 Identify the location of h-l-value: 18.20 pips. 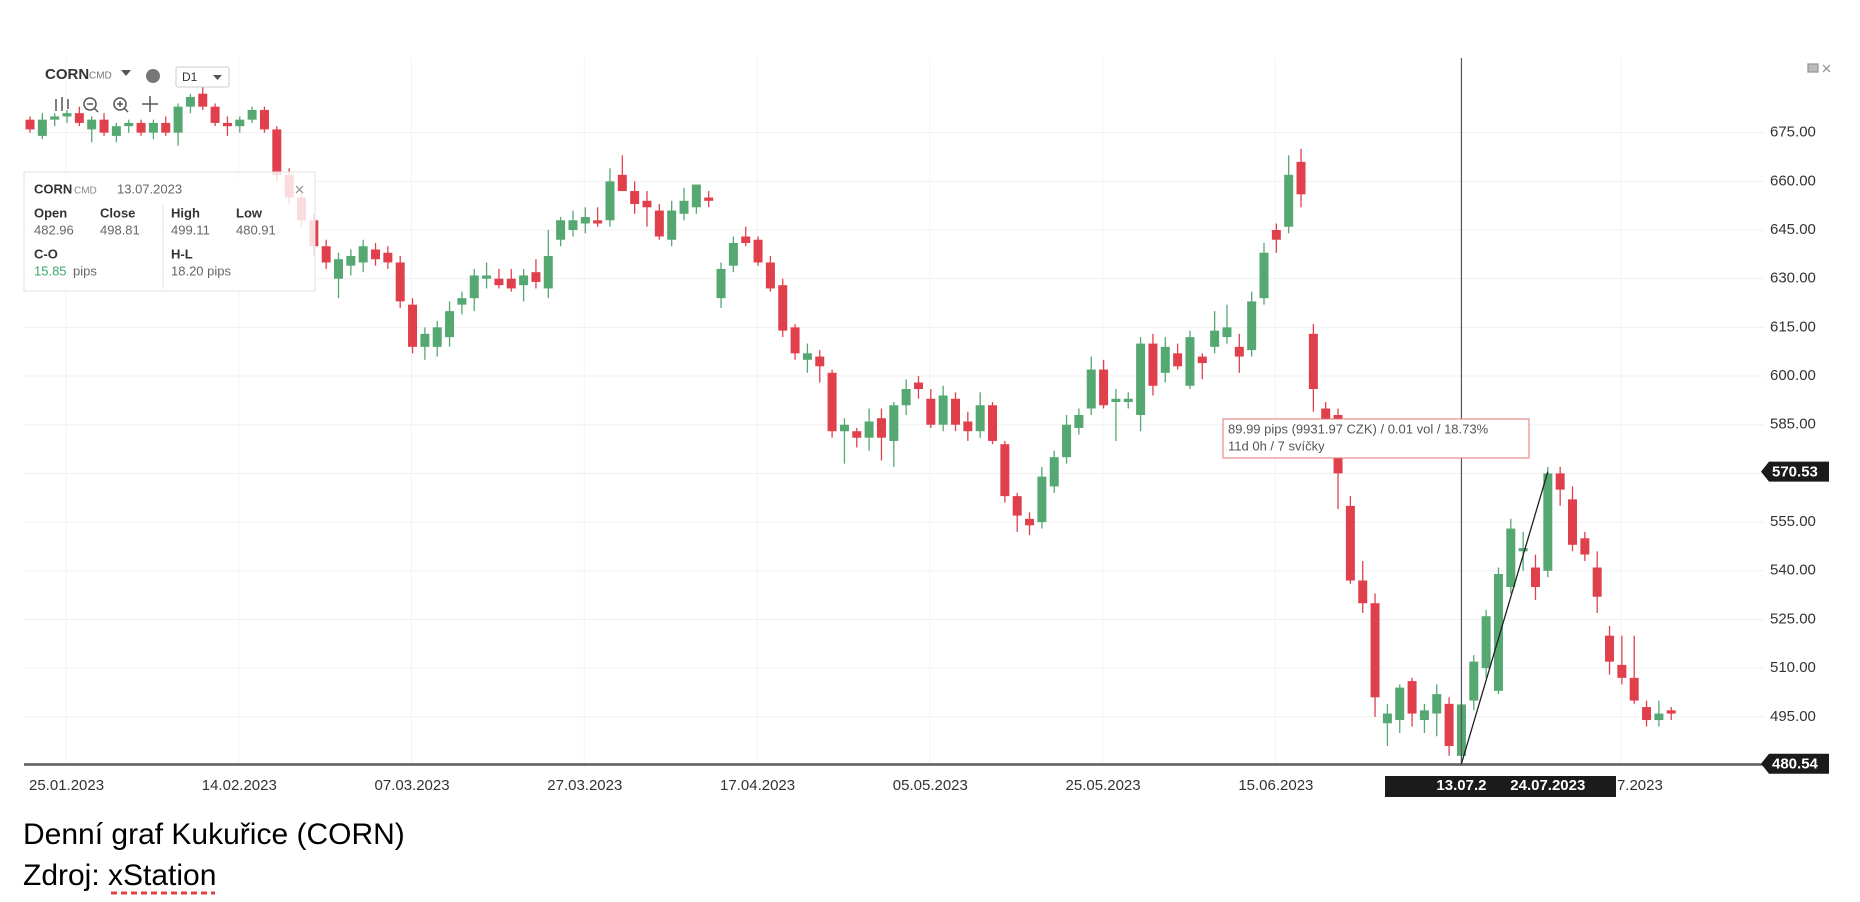
(201, 270).